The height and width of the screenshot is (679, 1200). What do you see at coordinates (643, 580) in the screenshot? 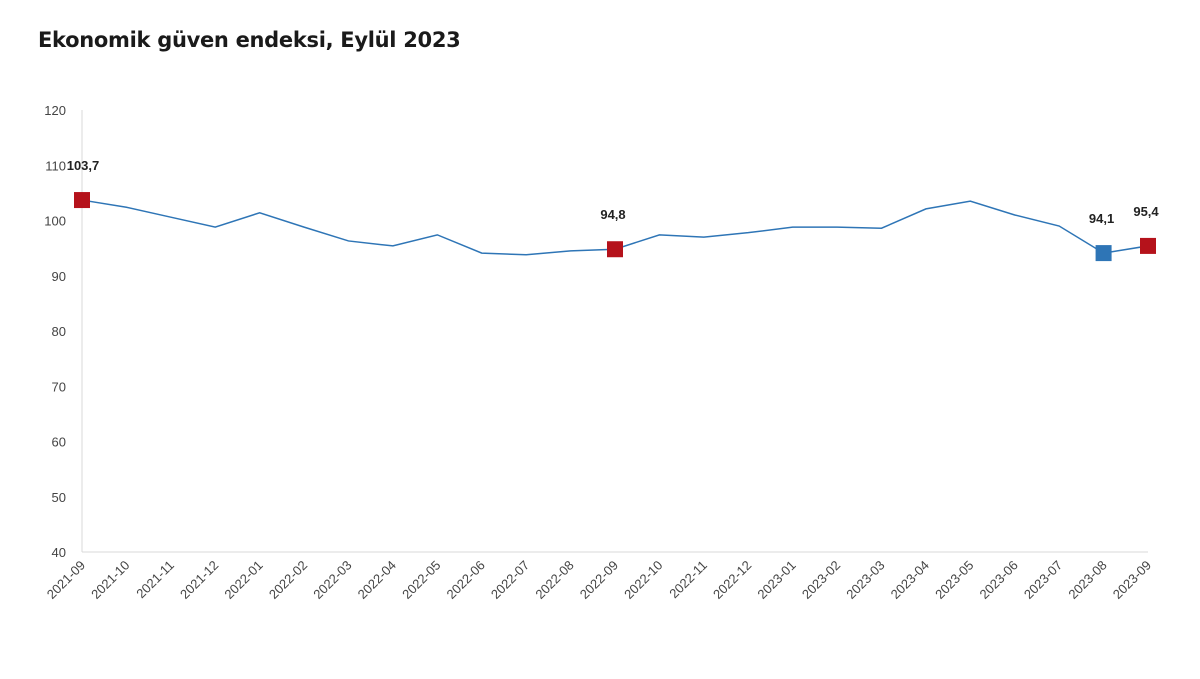
I see `x-tick-label: 2022-10` at bounding box center [643, 580].